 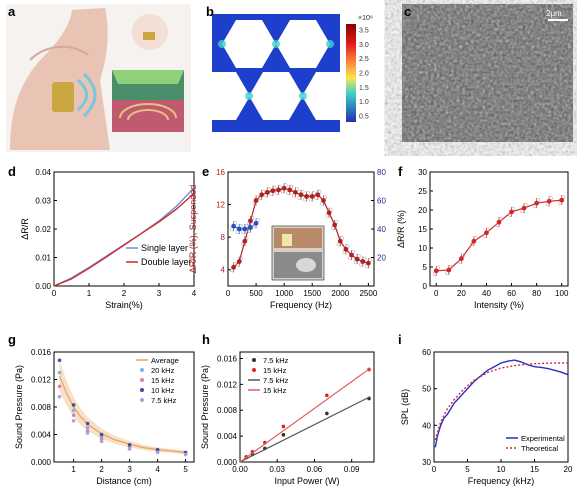 I want to click on panel-b: ×10⁸ 3.5 3.0 2.5 2.0 1.5 1.0 0.5 b, so click(x=289, y=68).